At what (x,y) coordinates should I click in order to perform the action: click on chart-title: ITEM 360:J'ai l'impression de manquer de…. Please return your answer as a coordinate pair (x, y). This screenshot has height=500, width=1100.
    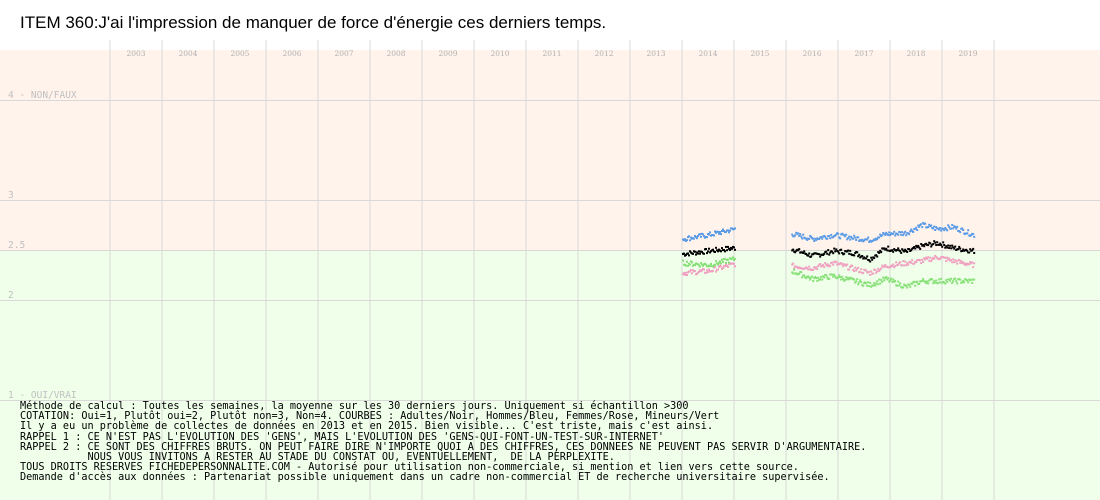
    Looking at the image, I should click on (313, 22).